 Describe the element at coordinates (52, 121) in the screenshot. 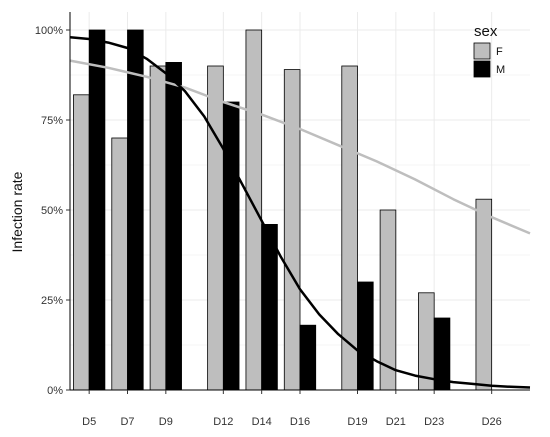

I see `y-tick-label: 75%` at that location.